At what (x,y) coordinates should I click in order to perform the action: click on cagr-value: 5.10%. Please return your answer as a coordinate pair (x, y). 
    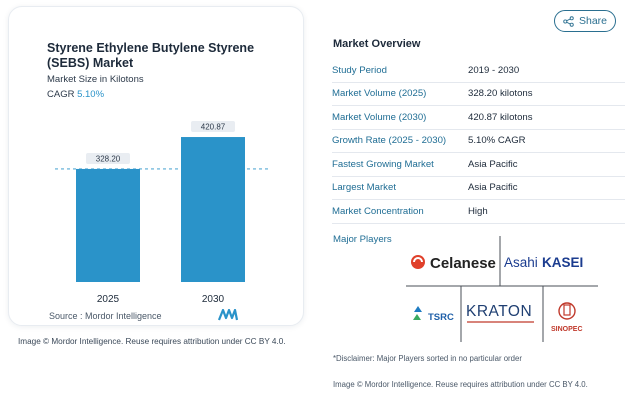
    Looking at the image, I should click on (91, 94).